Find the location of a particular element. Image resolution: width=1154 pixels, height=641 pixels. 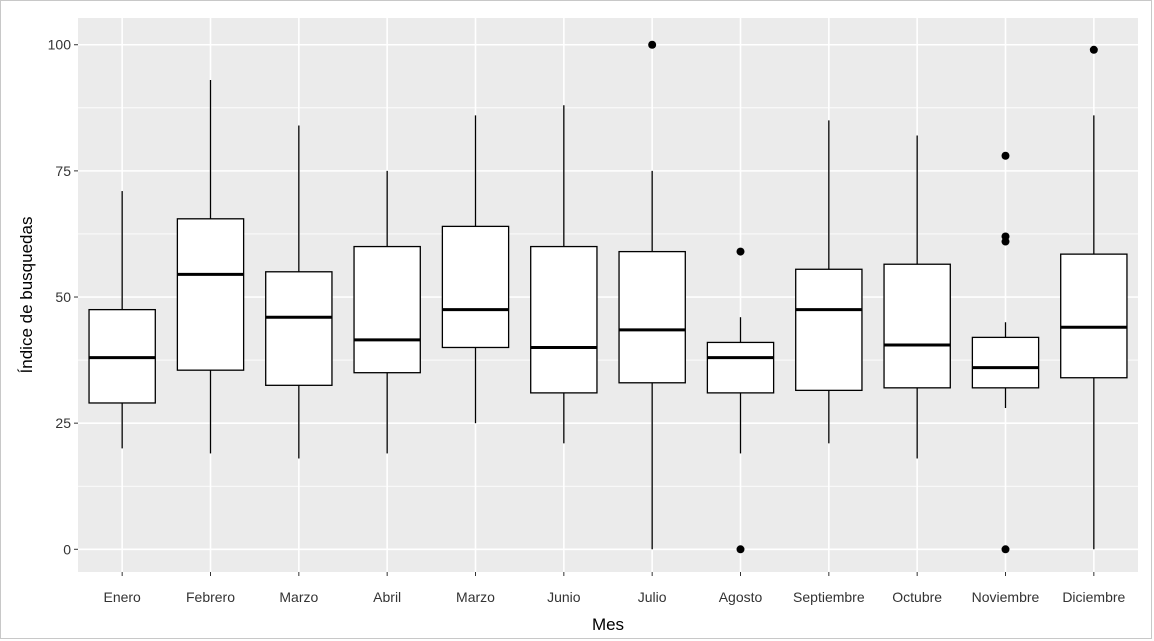

y-tick-label: 25 is located at coordinates (63, 423).